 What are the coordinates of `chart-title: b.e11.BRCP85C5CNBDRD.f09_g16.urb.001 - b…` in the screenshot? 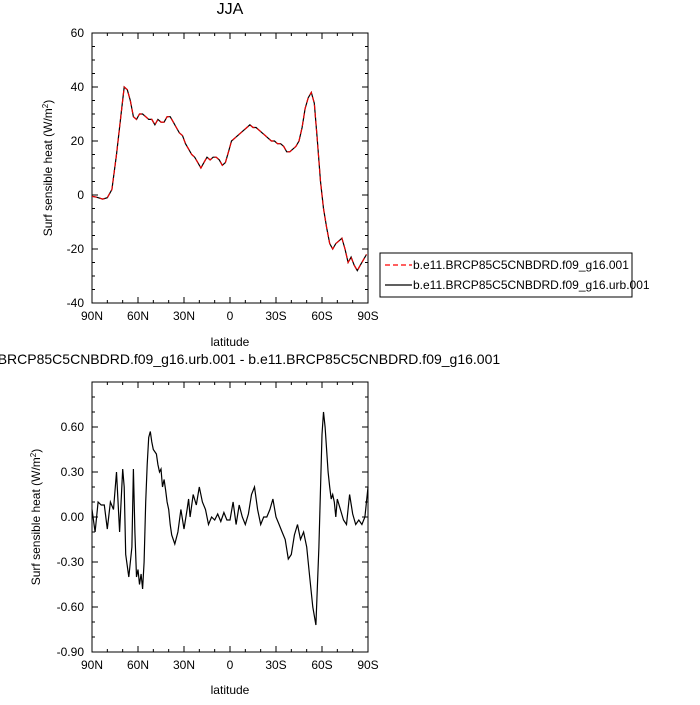 It's located at (250, 359).